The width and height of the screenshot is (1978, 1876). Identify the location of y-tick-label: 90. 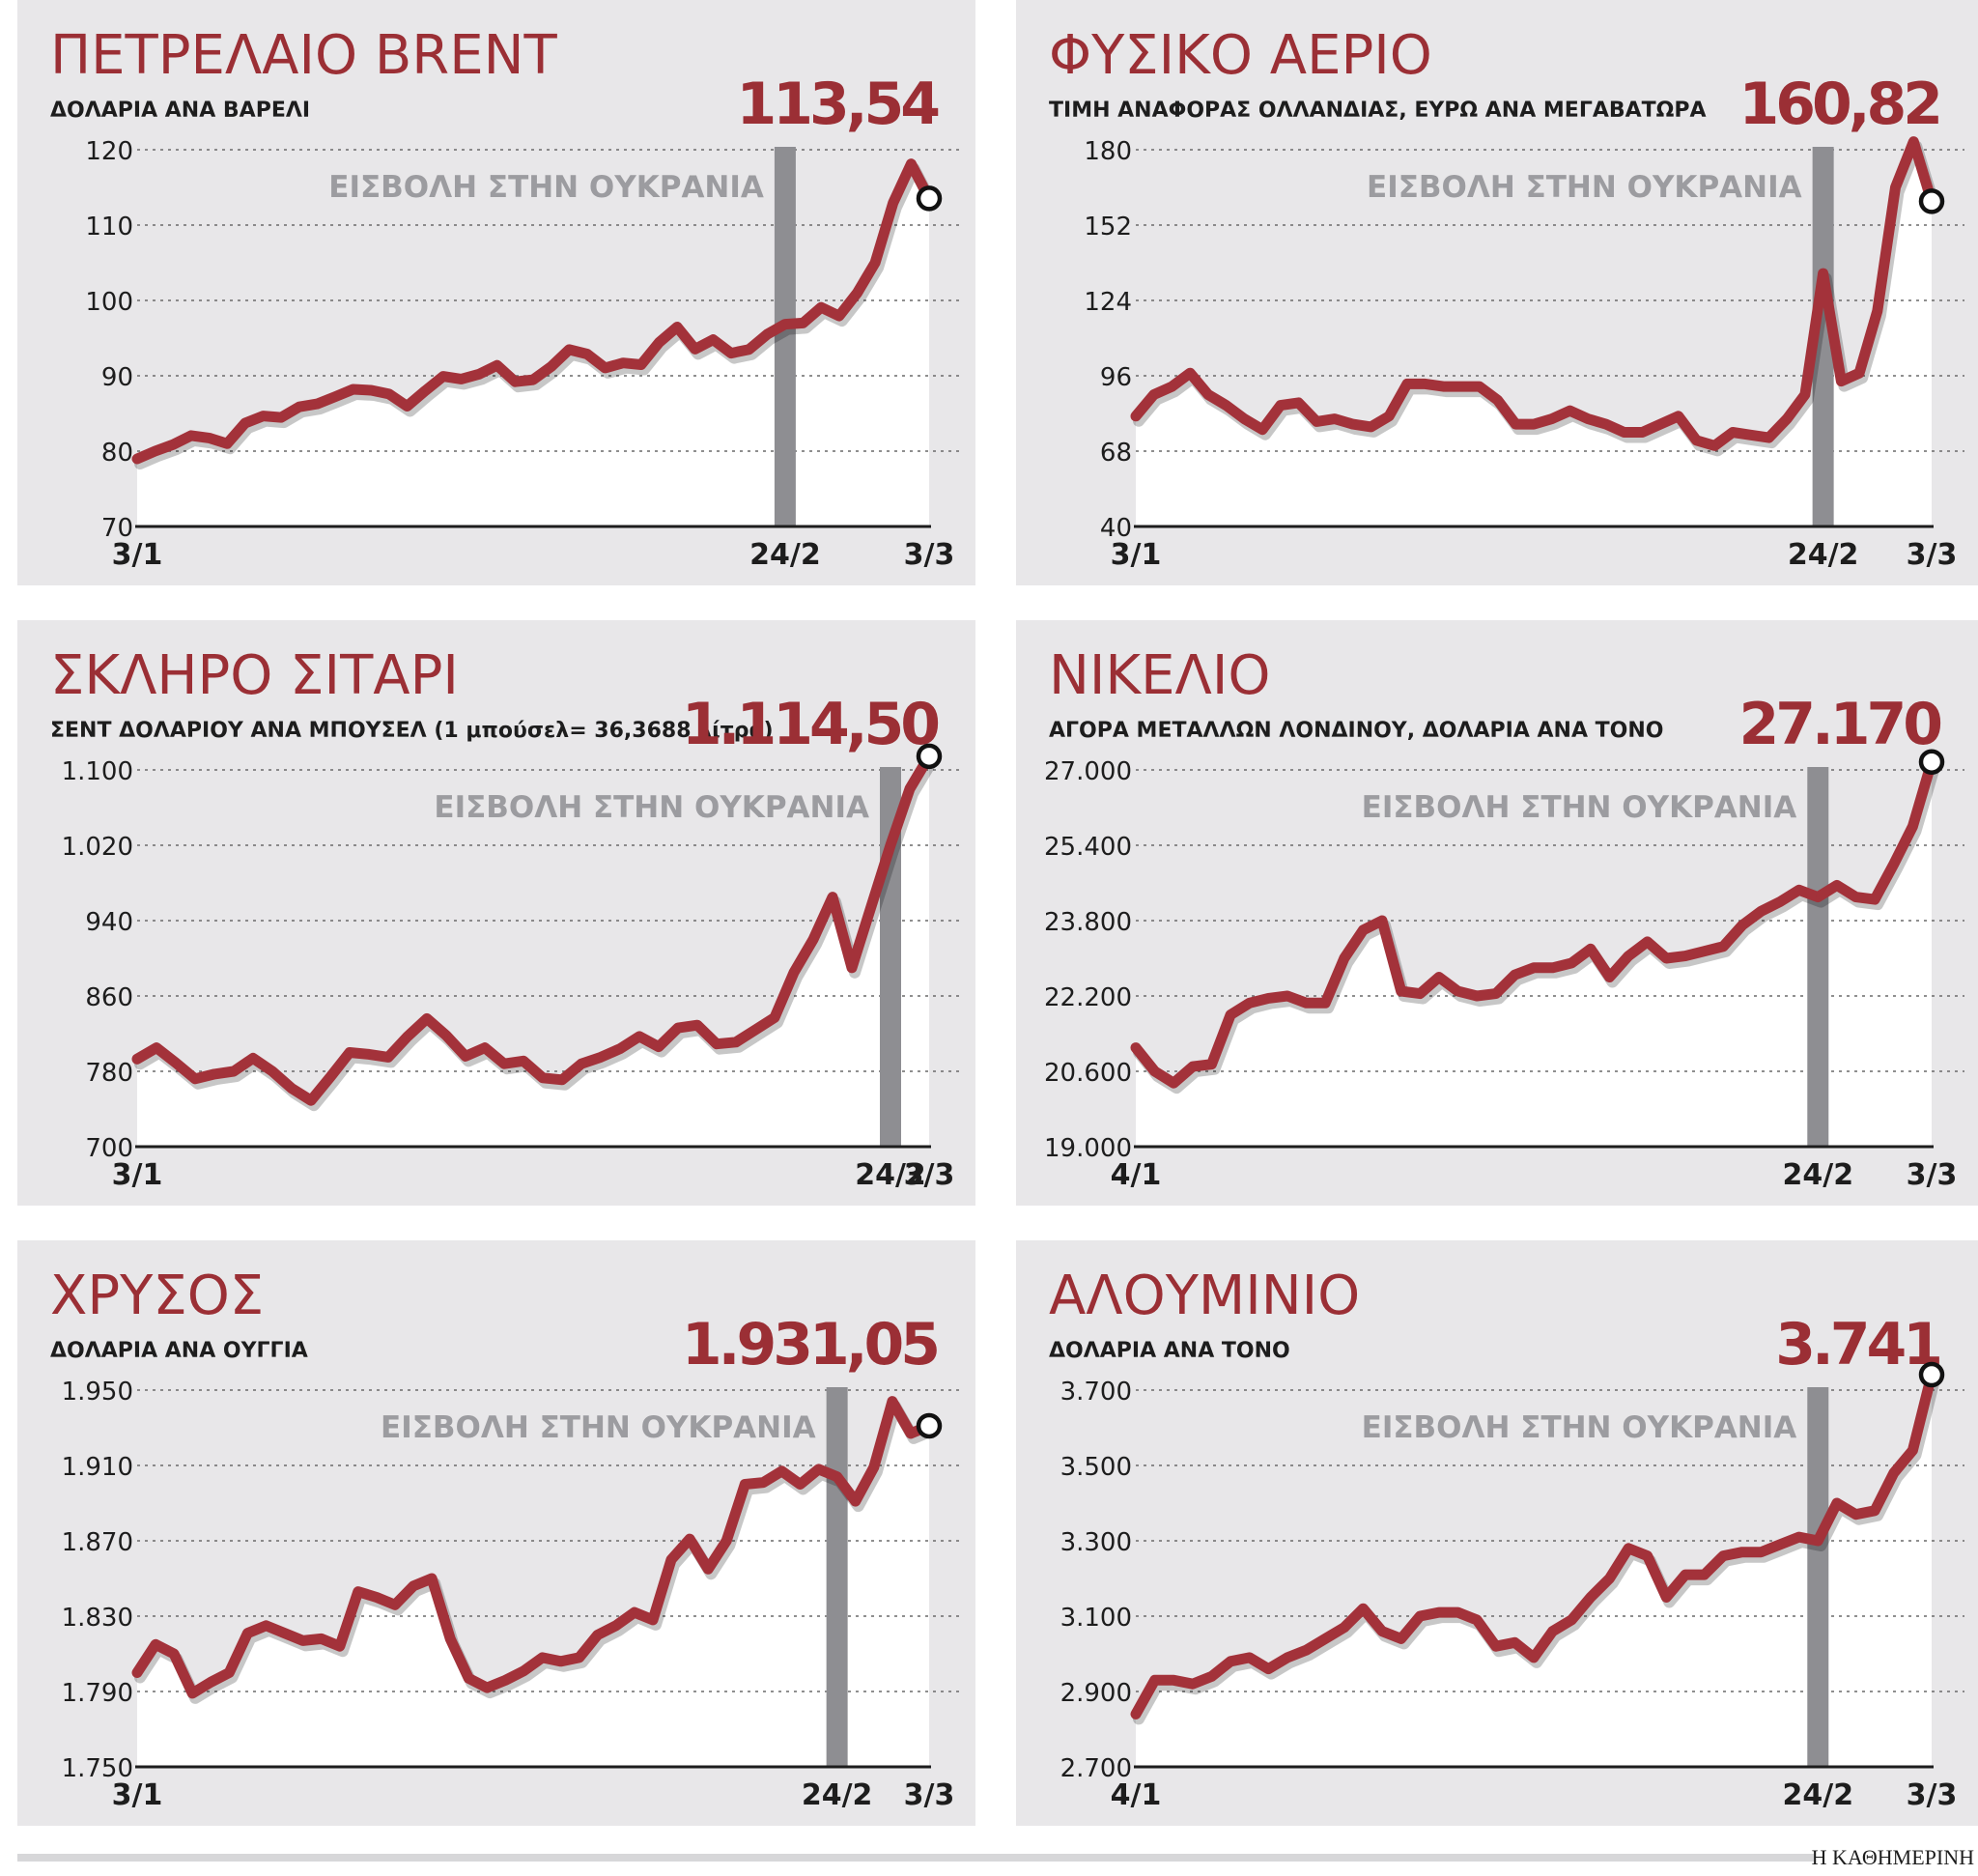
(117, 377).